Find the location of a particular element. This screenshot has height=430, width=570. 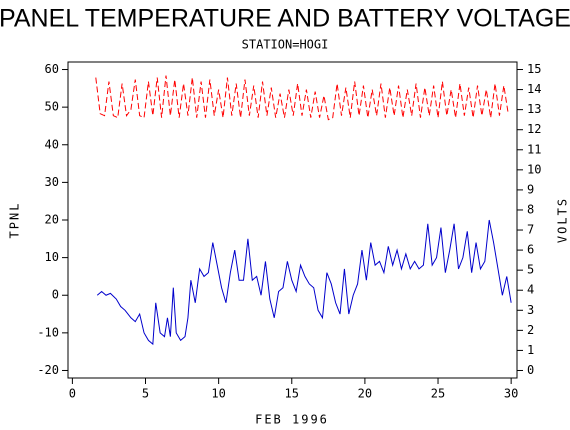

y2-tick-label: 12 is located at coordinates (534, 129).